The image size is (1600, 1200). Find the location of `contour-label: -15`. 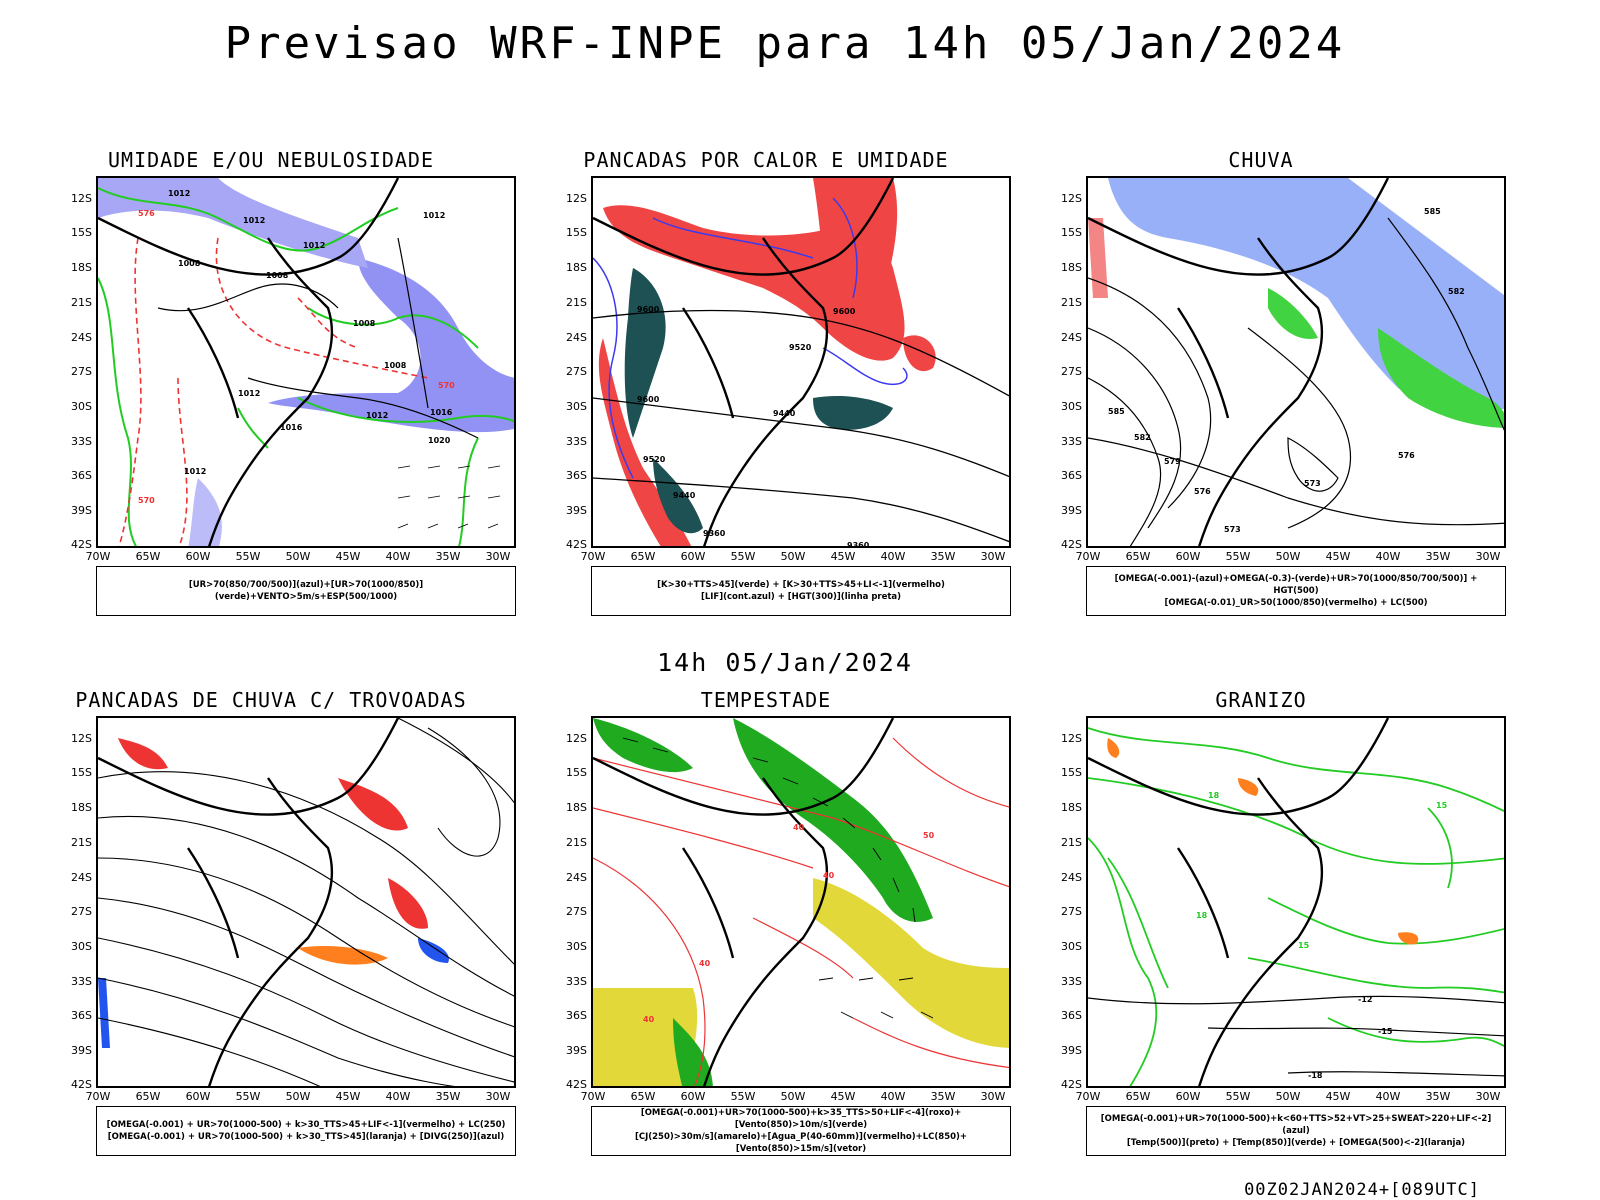

contour-label: -15 is located at coordinates (1385, 1031).